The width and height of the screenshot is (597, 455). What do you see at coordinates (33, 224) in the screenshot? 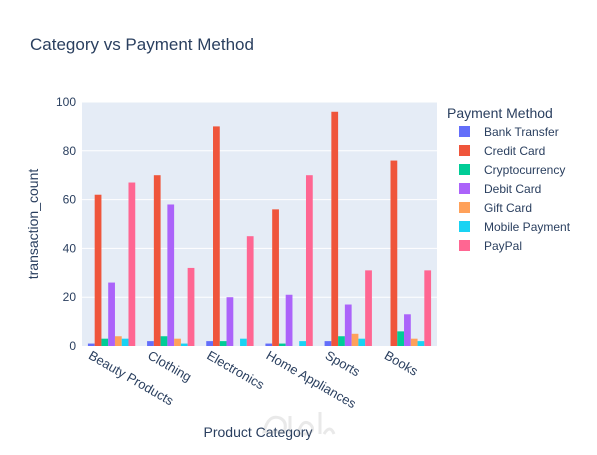
I see `y-axis-title: transaction_count` at bounding box center [33, 224].